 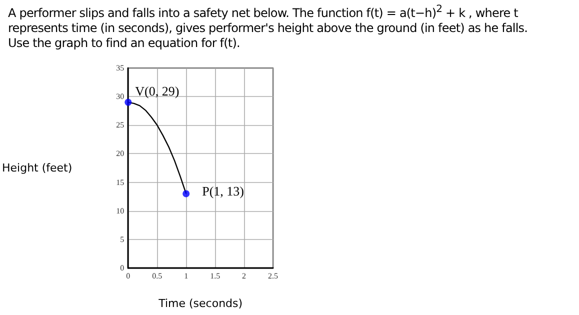 What do you see at coordinates (223, 191) in the screenshot?
I see `annotation: P(1, 13)` at bounding box center [223, 191].